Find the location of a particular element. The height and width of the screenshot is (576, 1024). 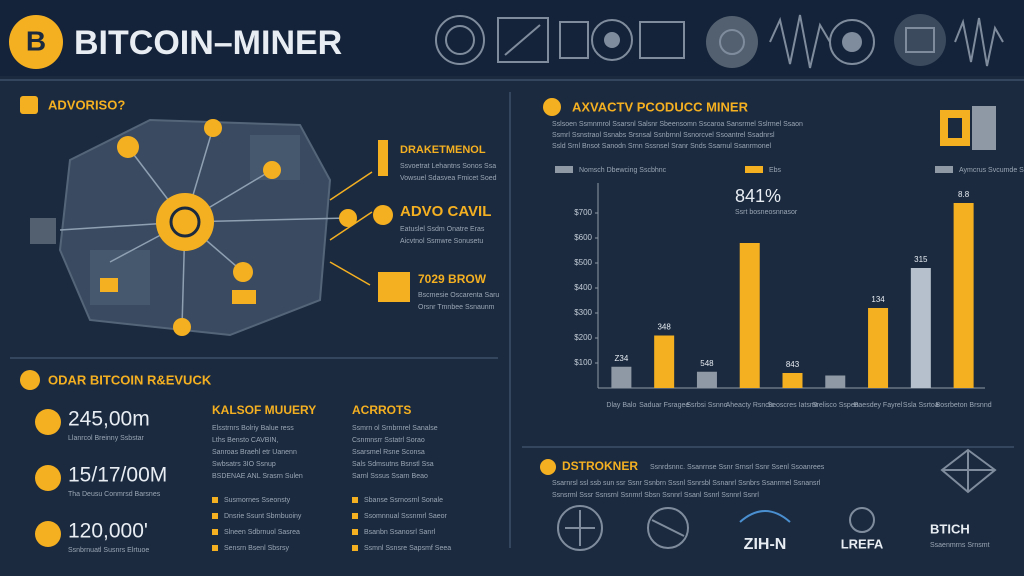

legend-label: Nomsch Dbewcing Sscbhnc is located at coordinates (623, 170).